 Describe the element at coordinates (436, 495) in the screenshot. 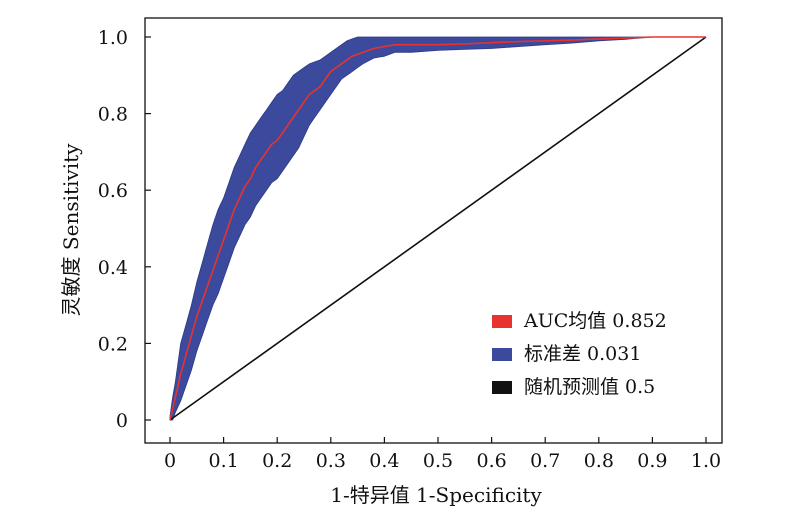

I see `x-axis-title: 1-特异值 1-Specificity` at that location.